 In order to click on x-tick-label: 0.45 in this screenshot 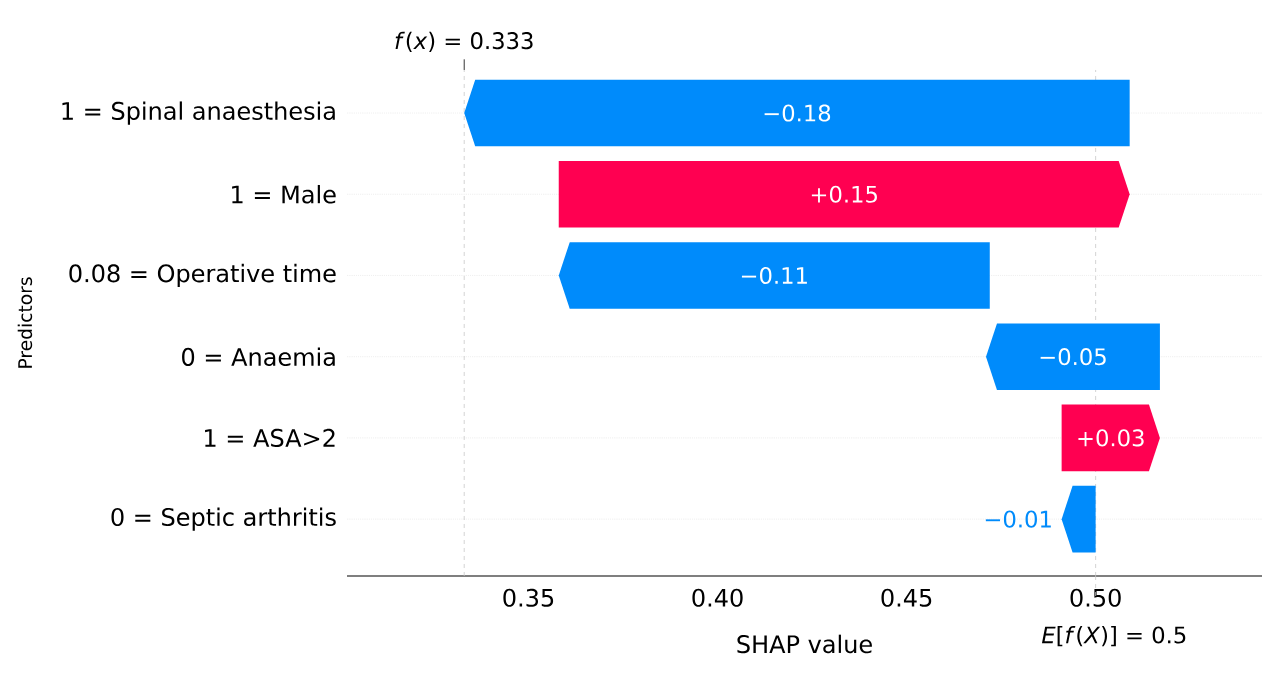, I will do `click(906, 597)`.